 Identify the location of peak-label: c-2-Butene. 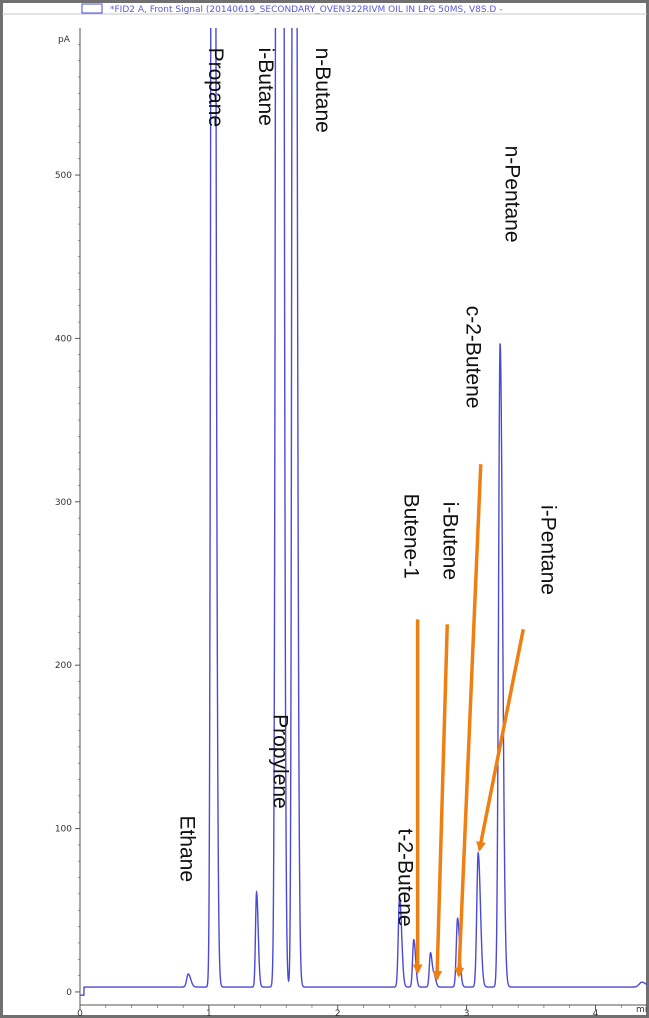
(473, 357).